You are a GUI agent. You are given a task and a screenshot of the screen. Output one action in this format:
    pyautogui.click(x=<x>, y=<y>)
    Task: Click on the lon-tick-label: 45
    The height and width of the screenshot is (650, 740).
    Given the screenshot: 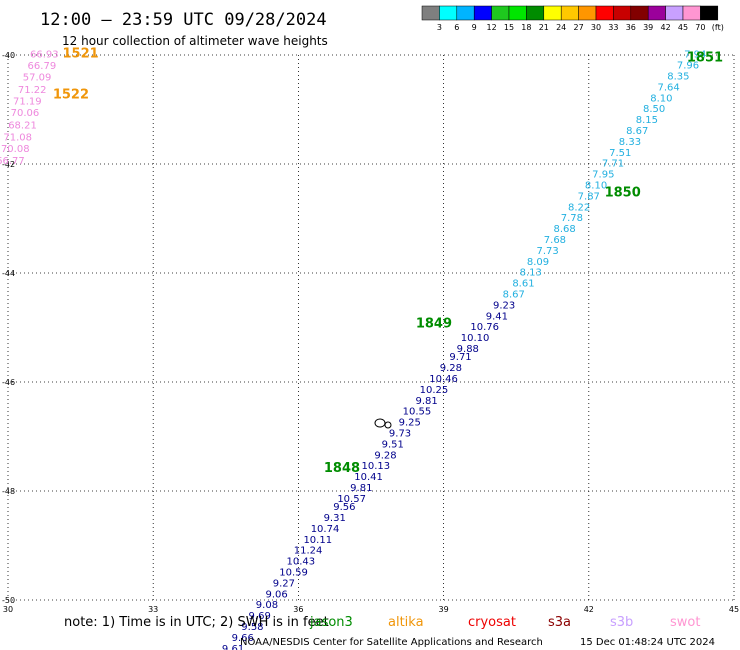 What is the action you would take?
    pyautogui.click(x=734, y=609)
    